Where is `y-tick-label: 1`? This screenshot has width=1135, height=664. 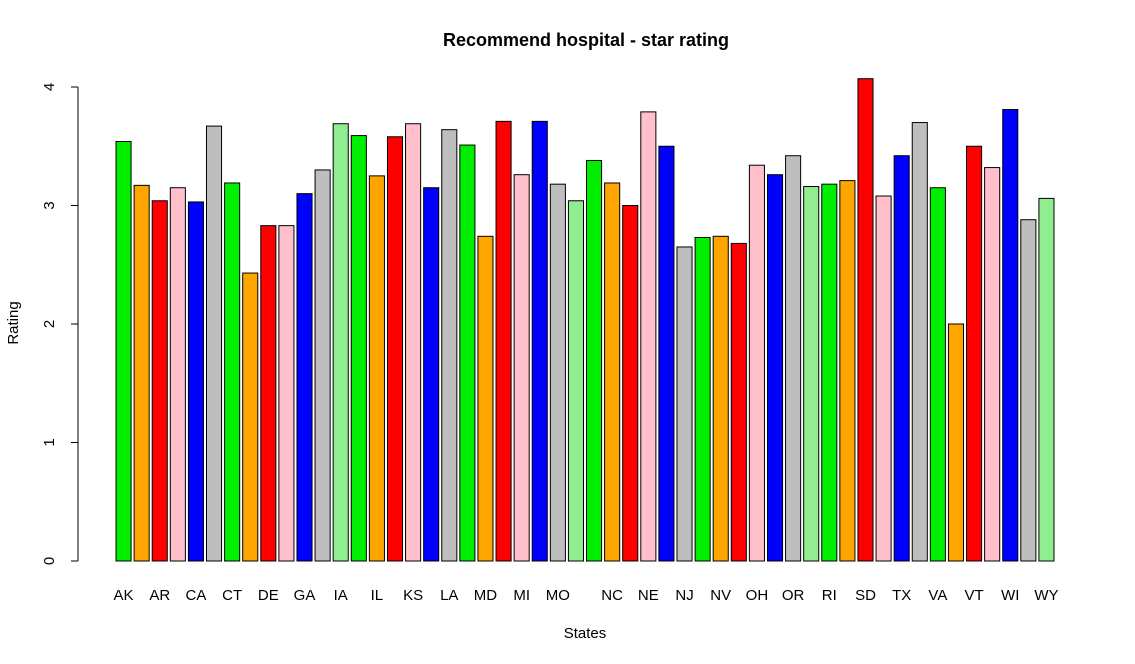
y-tick-label: 1 is located at coordinates (49, 442).